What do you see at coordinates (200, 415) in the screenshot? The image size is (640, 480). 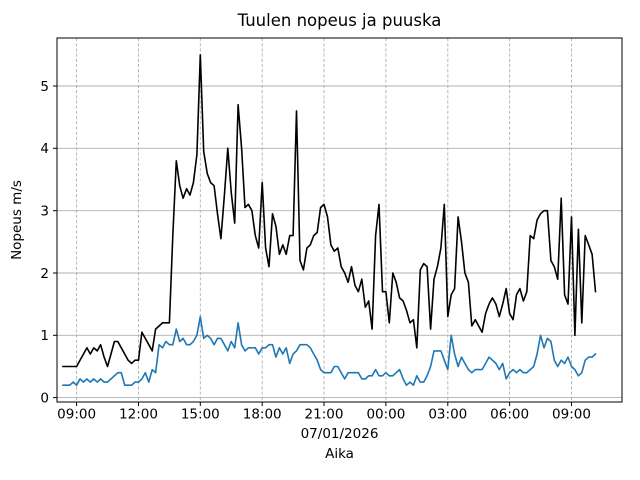 I see `x-tick-label: 15:00` at bounding box center [200, 415].